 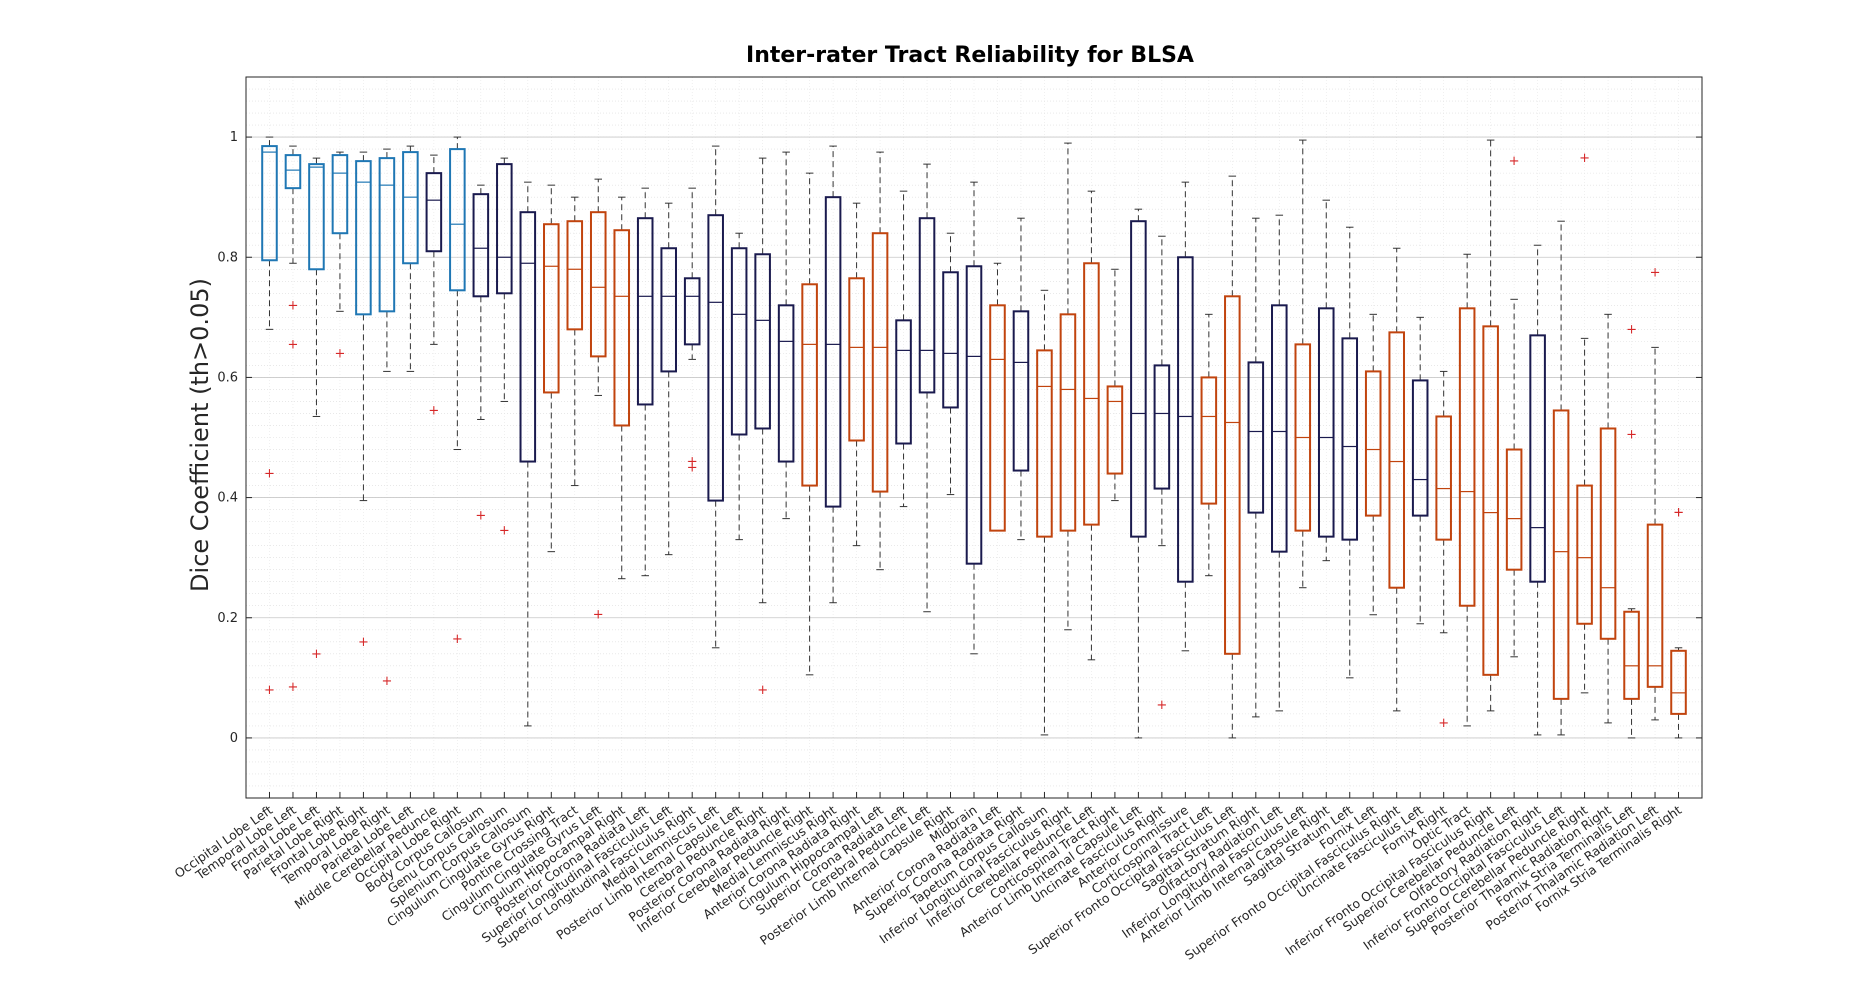 What do you see at coordinates (227, 618) in the screenshot?
I see `y-tick-label: 0.2` at bounding box center [227, 618].